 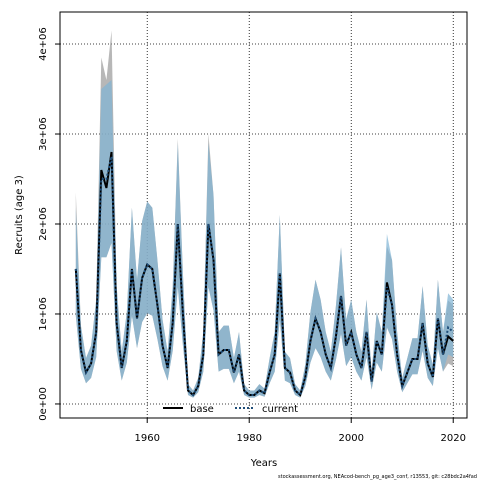 What do you see at coordinates (146, 438) in the screenshot?
I see `x-tick-label: 1960` at bounding box center [146, 438].